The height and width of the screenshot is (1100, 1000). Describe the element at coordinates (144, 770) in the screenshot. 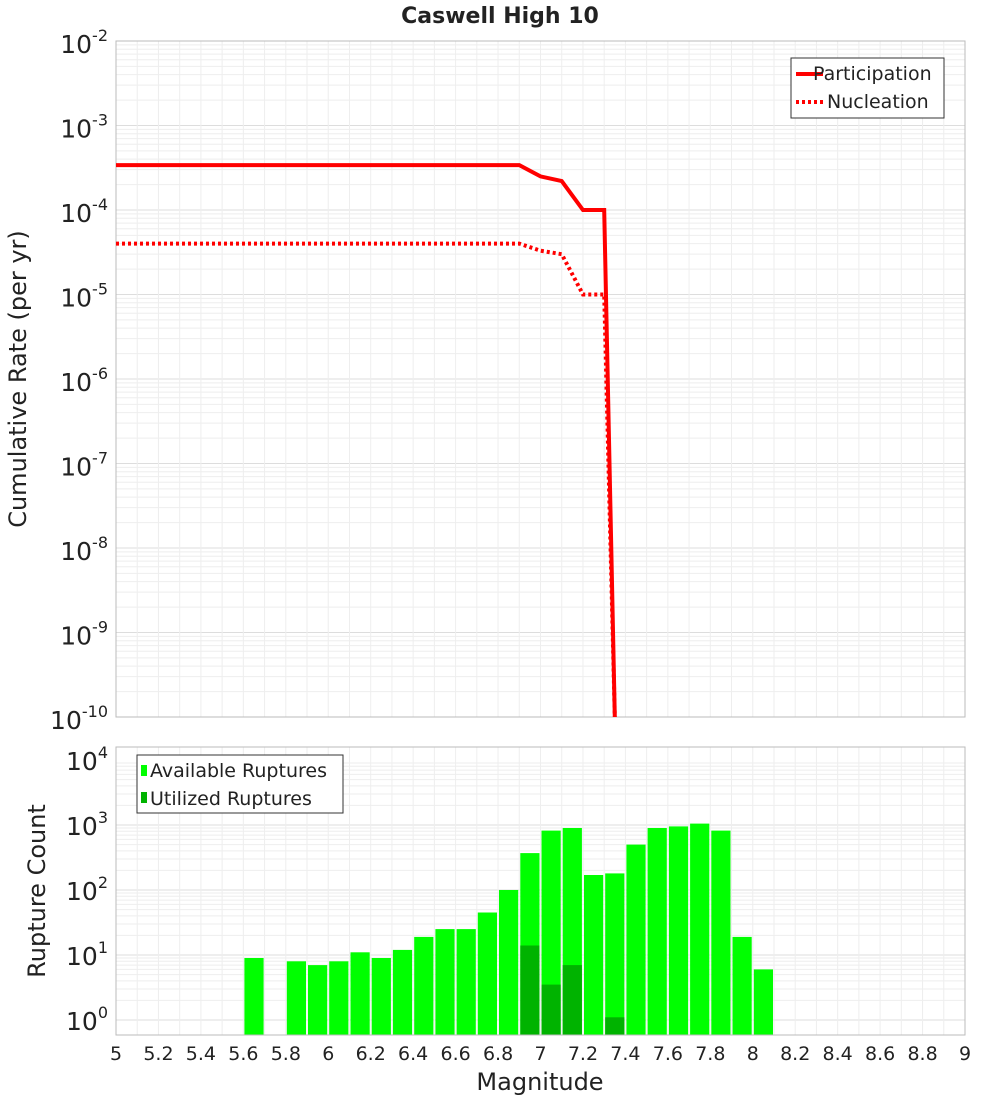

I see `legend-available-swatch` at that location.